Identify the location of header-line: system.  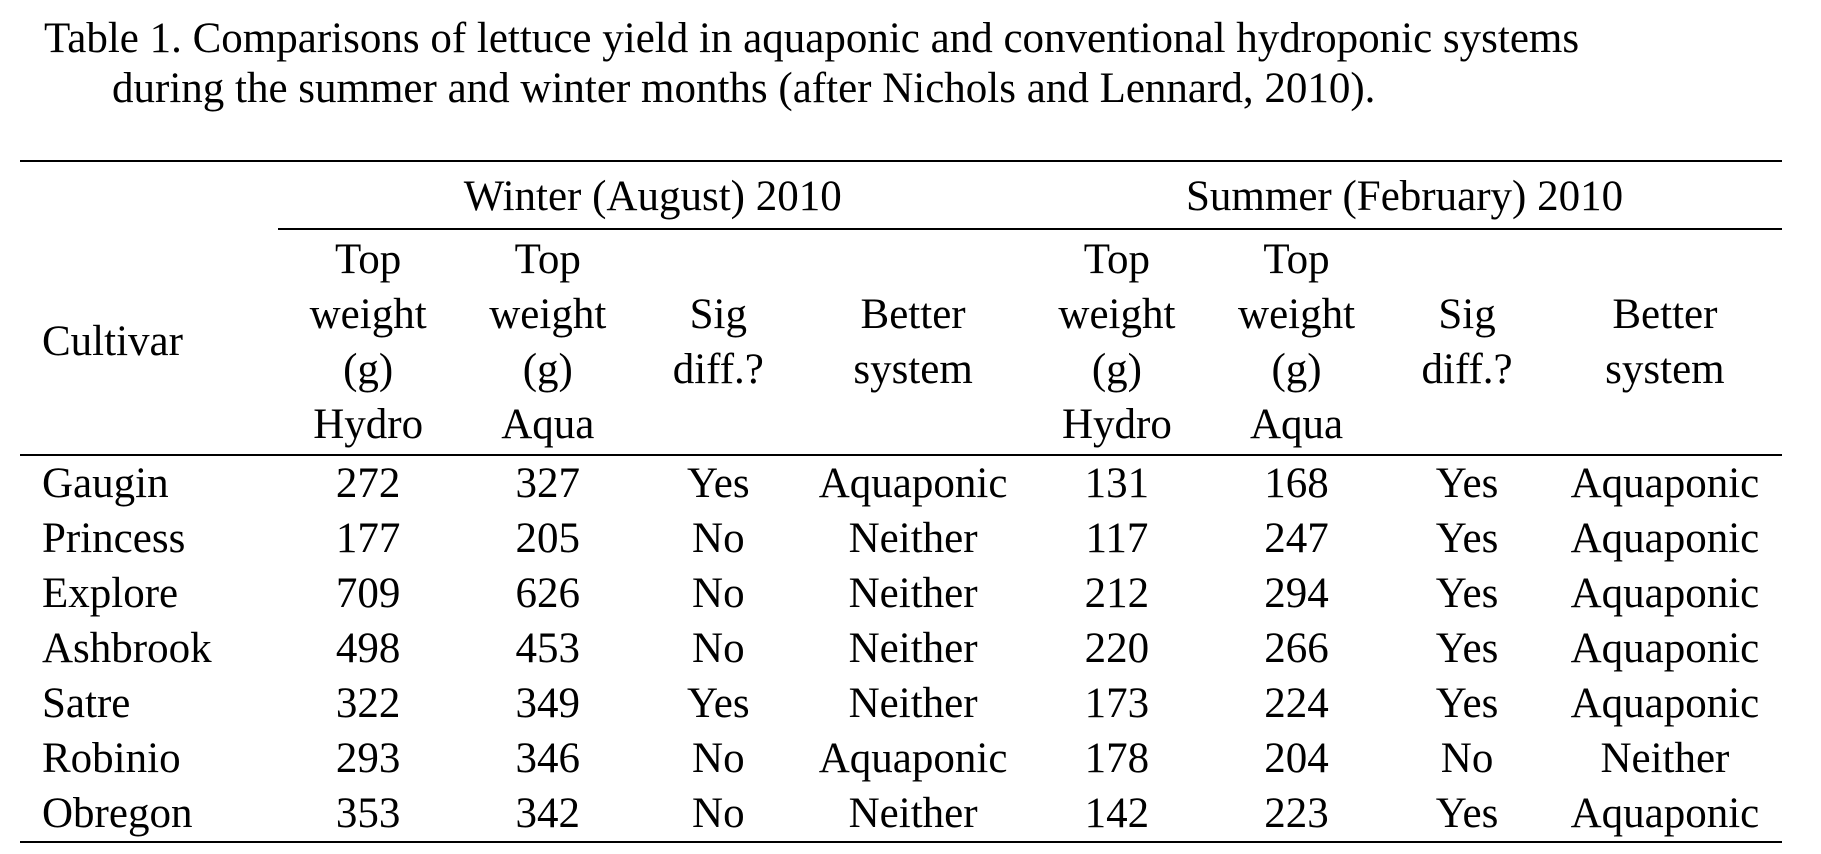
(1665, 369).